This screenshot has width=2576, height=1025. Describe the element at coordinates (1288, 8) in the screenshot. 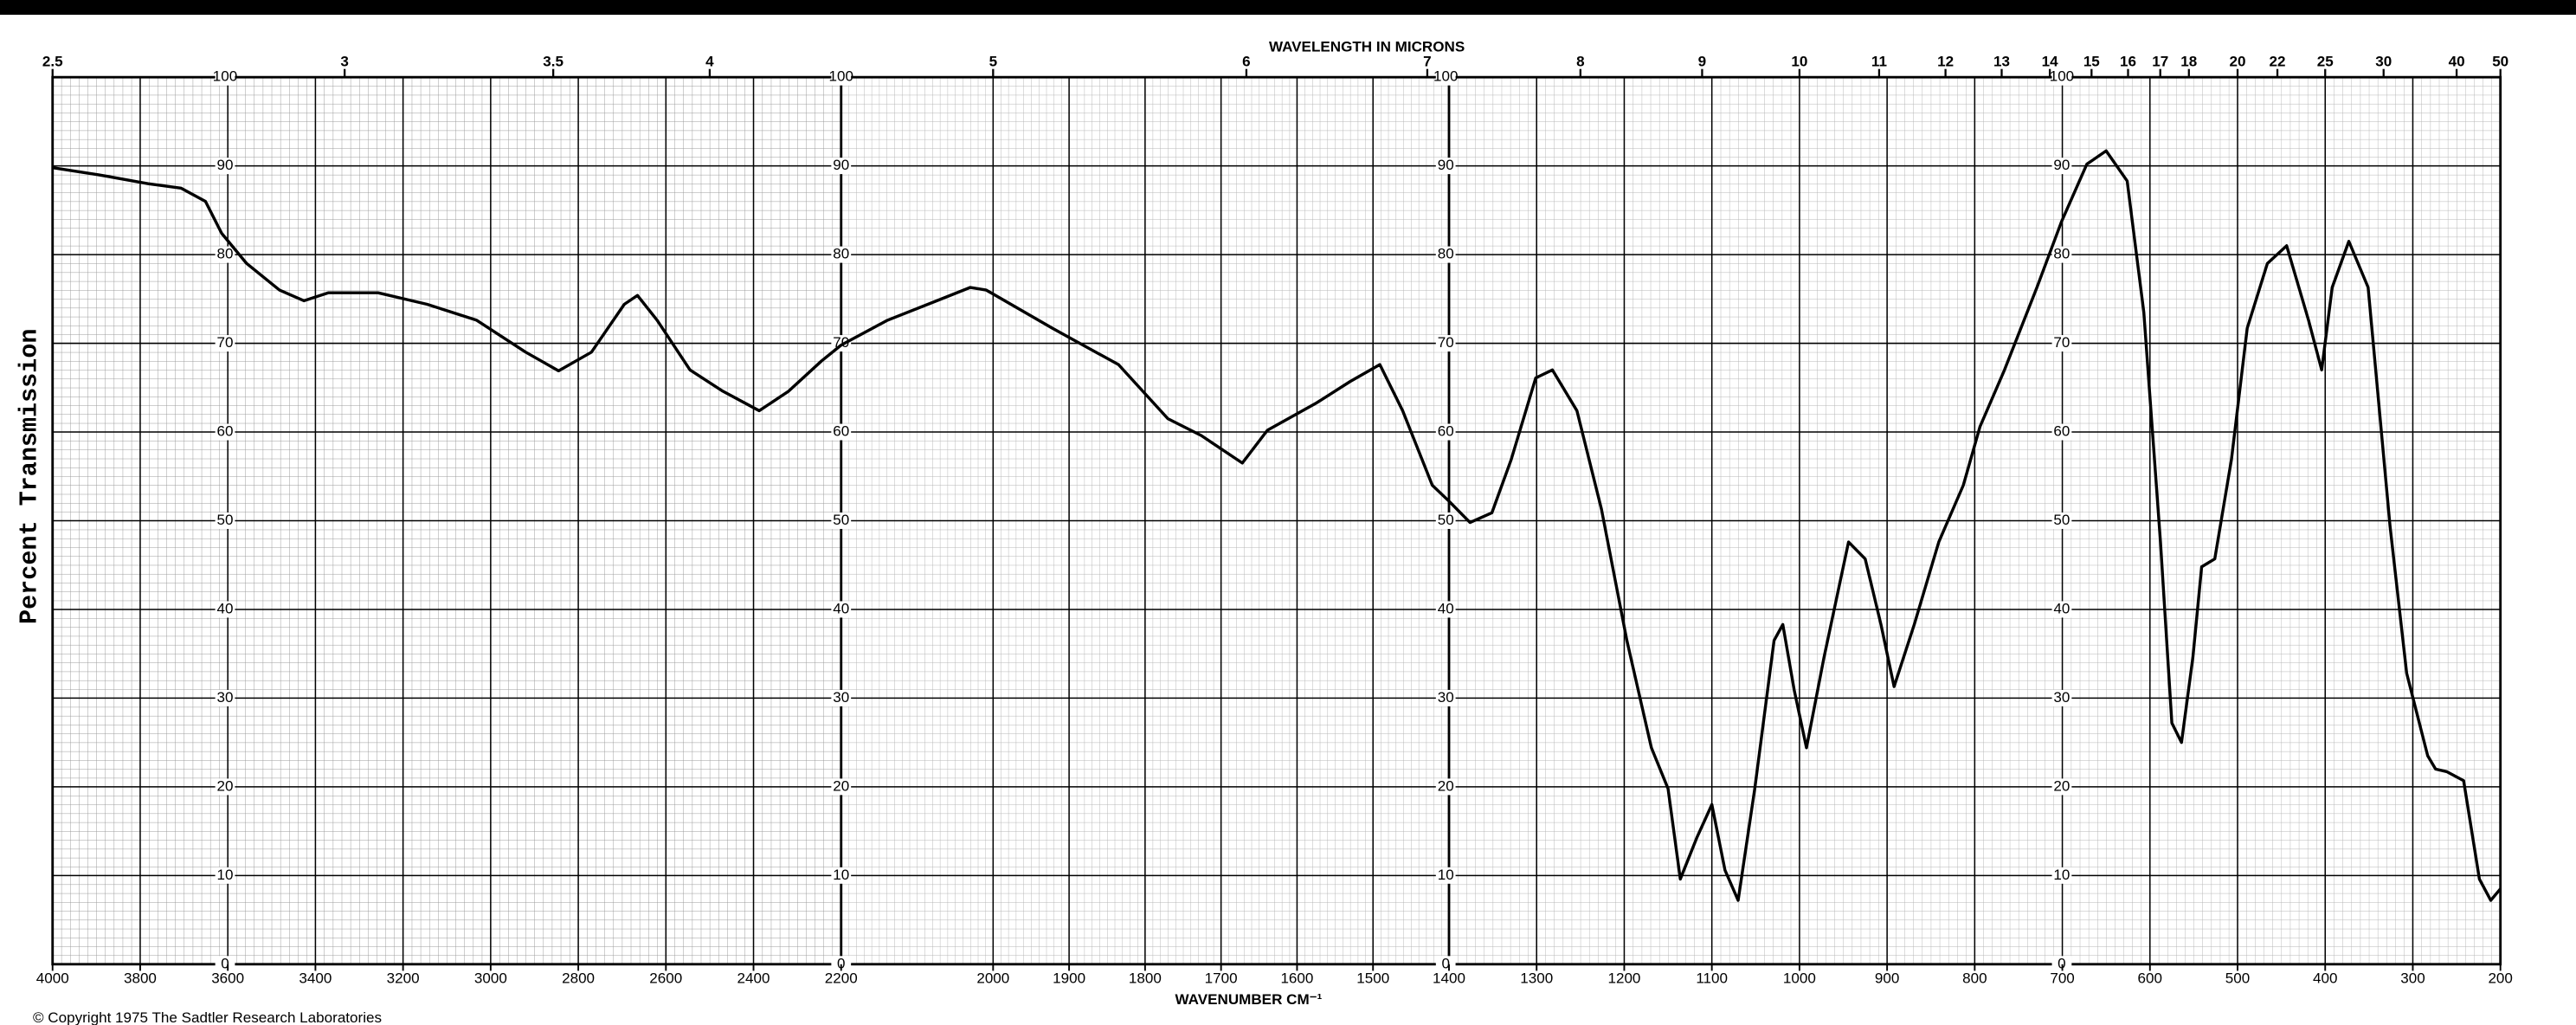

I see `top-band` at that location.